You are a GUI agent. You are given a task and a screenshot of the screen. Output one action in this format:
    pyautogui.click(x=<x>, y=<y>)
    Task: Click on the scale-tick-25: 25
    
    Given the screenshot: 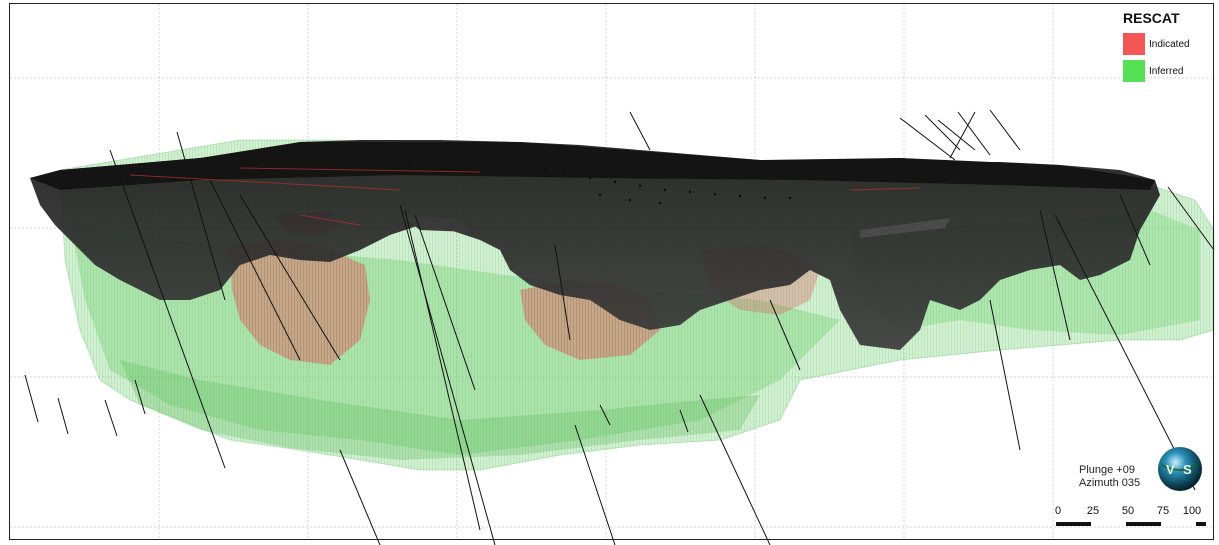 What is the action you would take?
    pyautogui.click(x=1093, y=511)
    